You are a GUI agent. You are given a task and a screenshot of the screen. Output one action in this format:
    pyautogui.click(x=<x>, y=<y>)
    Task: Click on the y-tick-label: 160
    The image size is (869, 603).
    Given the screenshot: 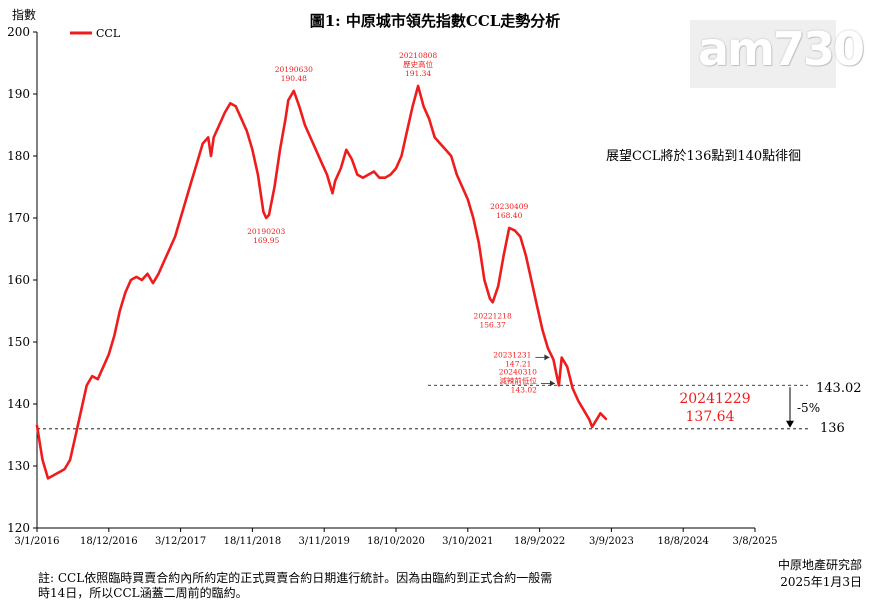 What is the action you would take?
    pyautogui.click(x=18, y=280)
    